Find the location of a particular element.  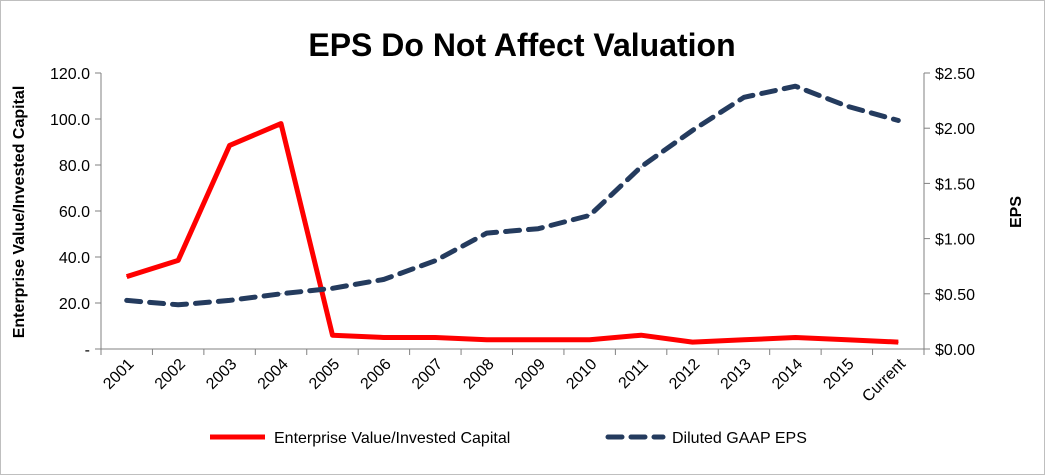

x-tick-label: Current is located at coordinates (884, 380).